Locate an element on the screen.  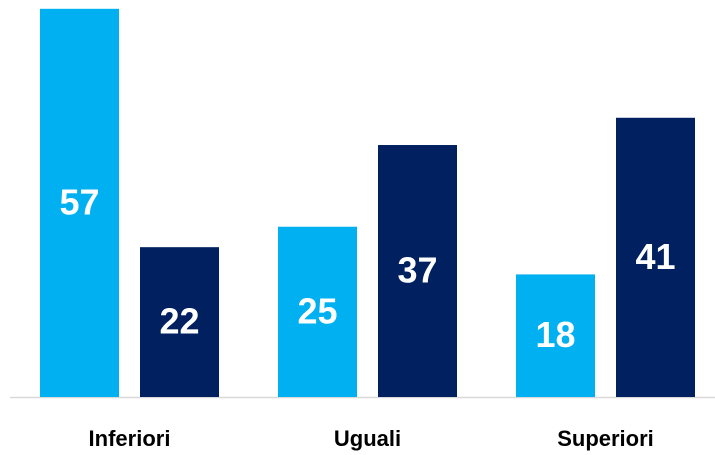
data-label: 41 is located at coordinates (655, 256).